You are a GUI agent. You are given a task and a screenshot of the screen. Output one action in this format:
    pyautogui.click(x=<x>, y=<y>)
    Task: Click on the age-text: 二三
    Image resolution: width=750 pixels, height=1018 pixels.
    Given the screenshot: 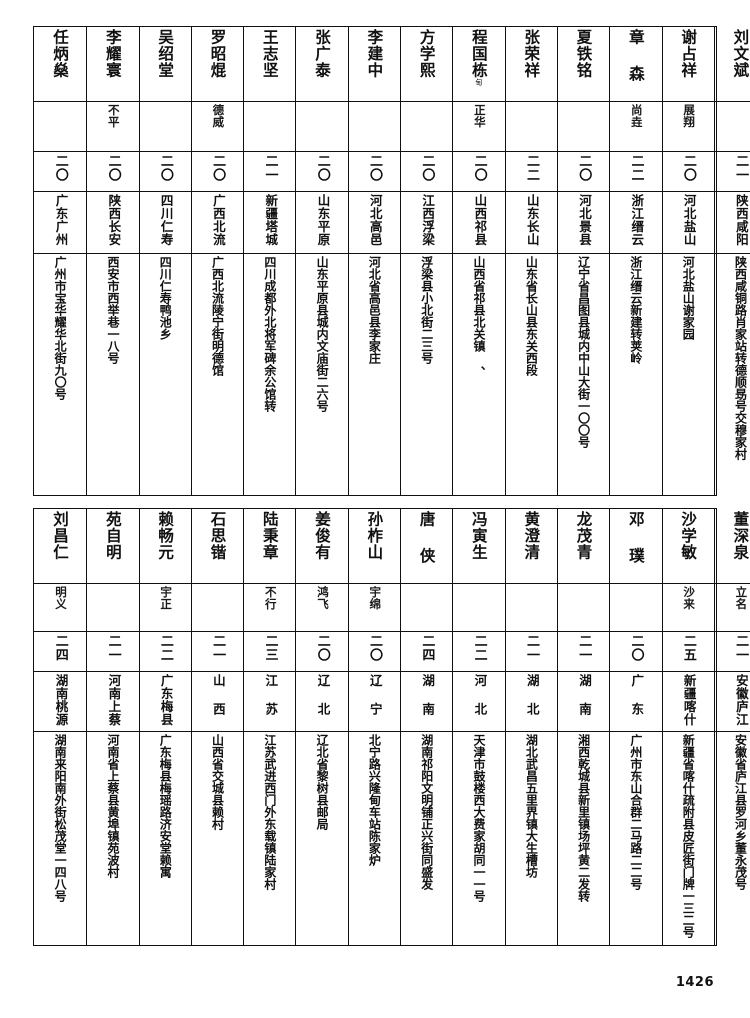 What is the action you would take?
    pyautogui.click(x=270, y=648)
    